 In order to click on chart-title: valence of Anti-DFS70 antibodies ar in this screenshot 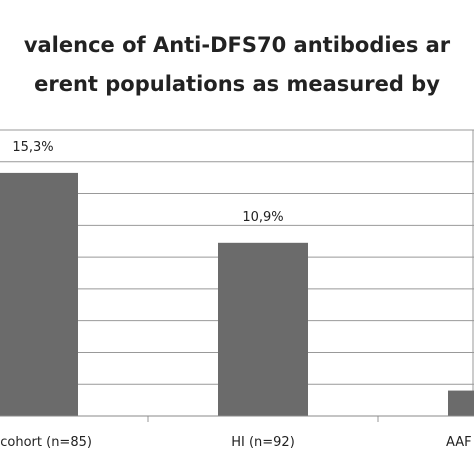, I will do `click(237, 45)`.